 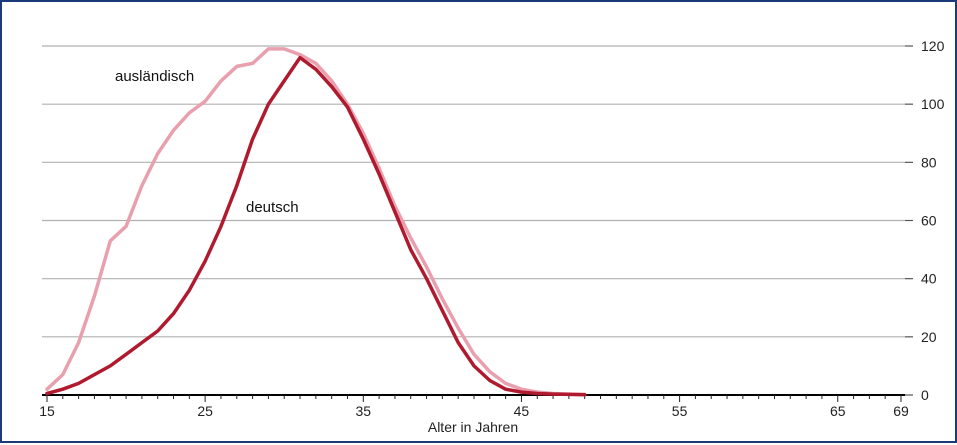 I want to click on x-tick-label: 45, so click(x=522, y=411).